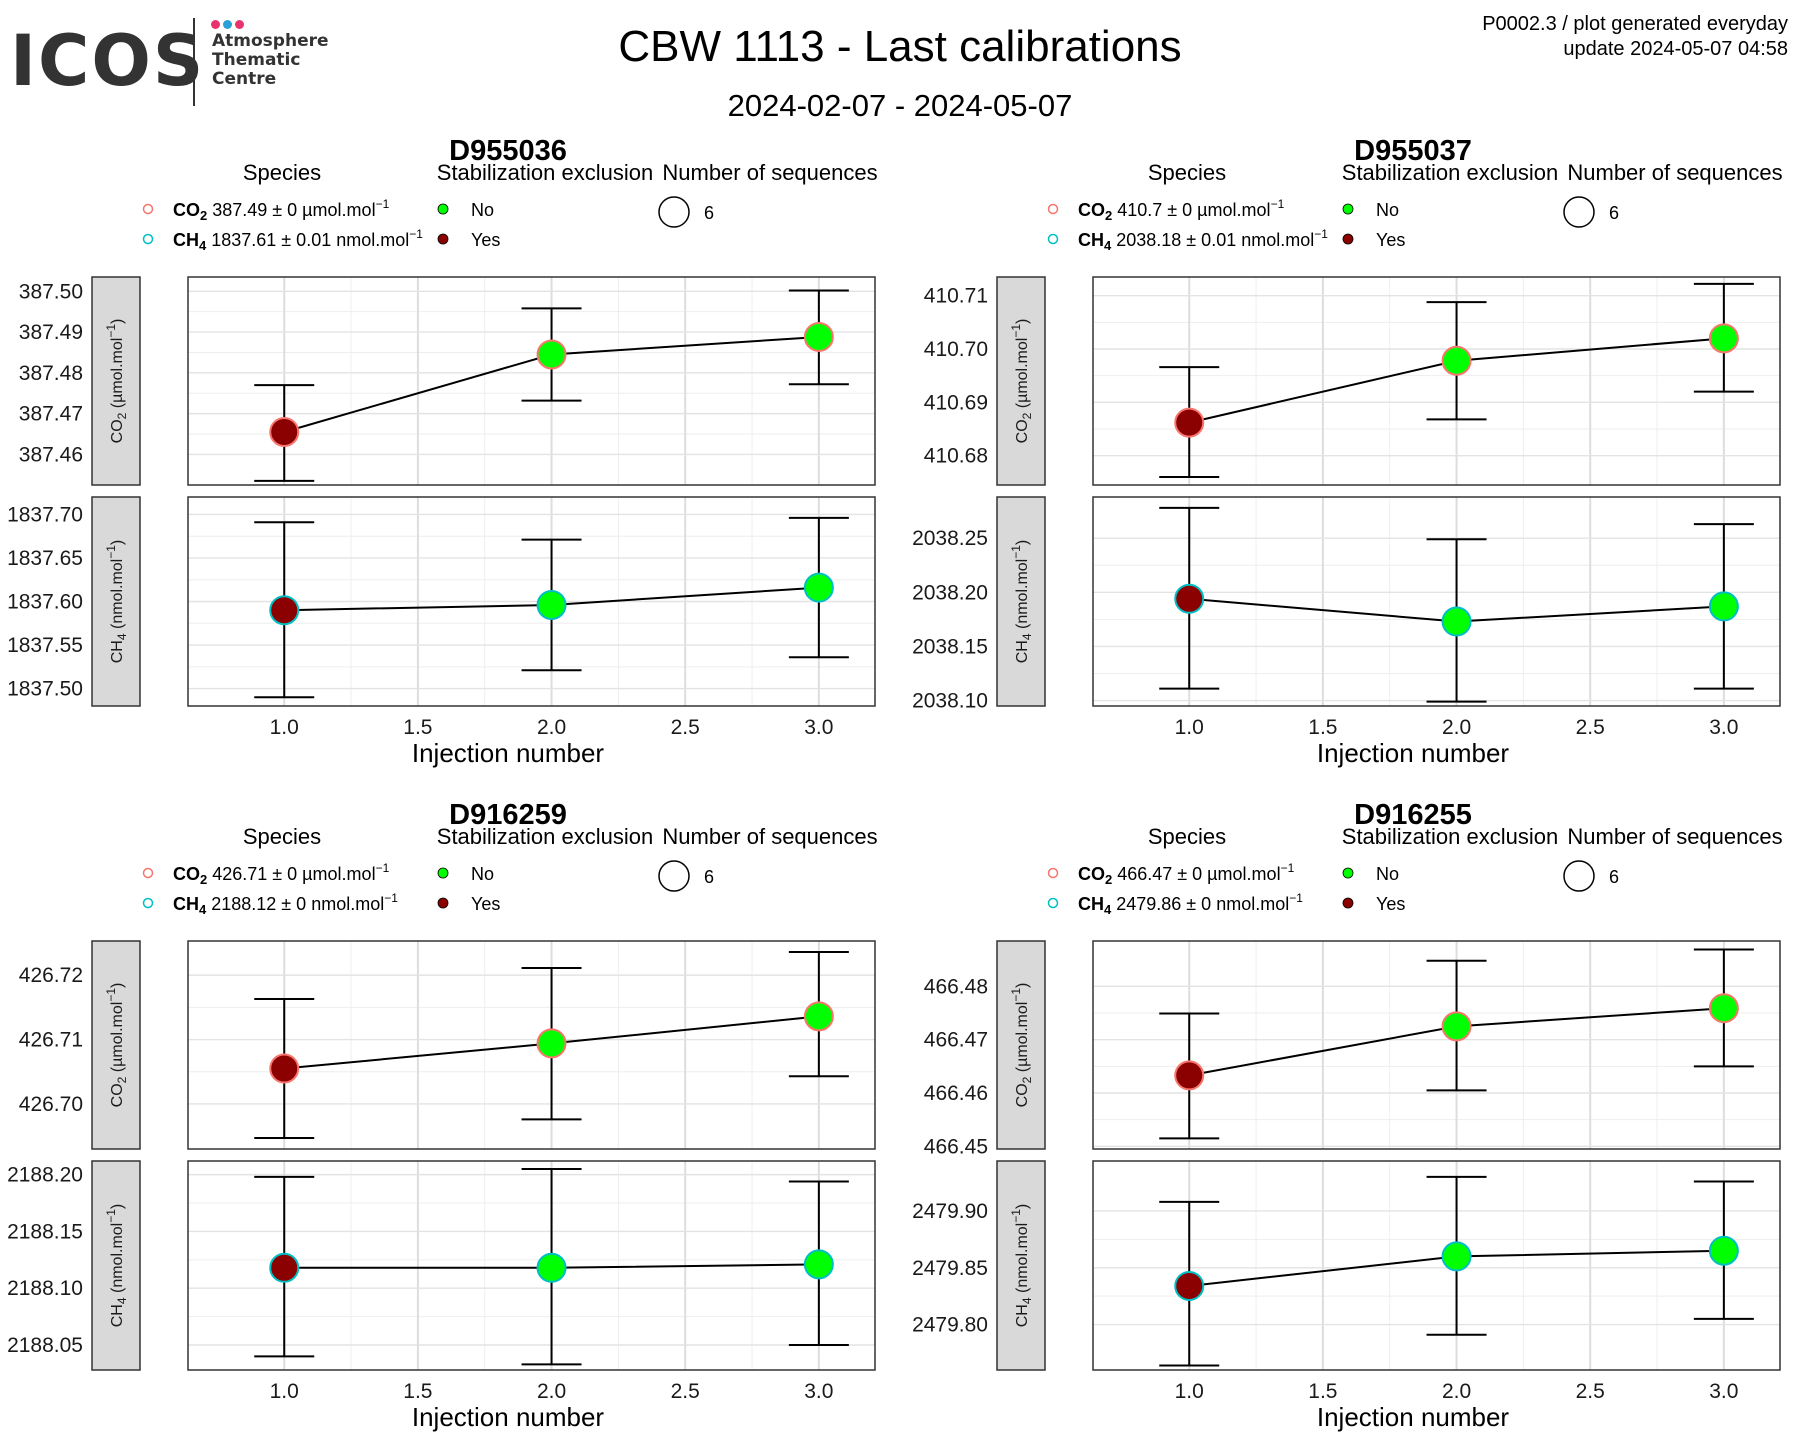 Image resolution: width=1800 pixels, height=1440 pixels. What do you see at coordinates (956, 1146) in the screenshot?
I see `y-tick-label: 466.45` at bounding box center [956, 1146].